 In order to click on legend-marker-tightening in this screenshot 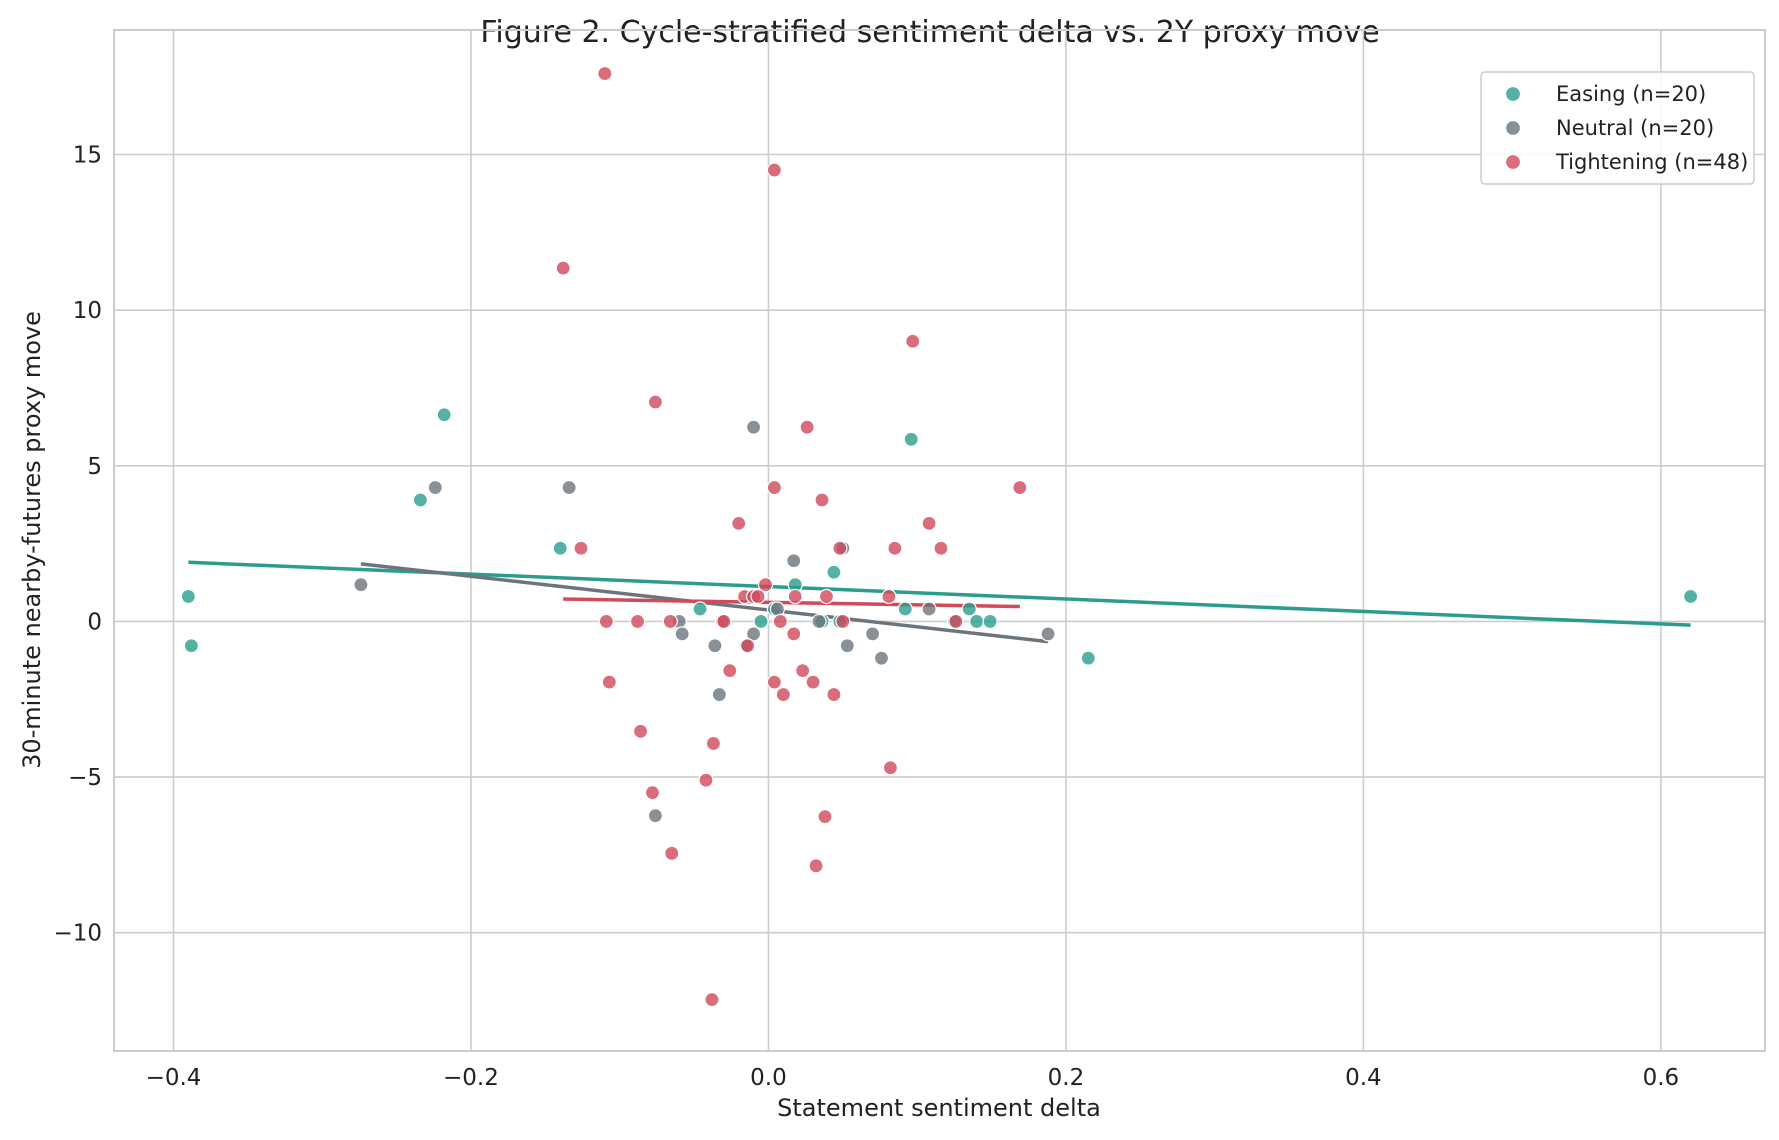, I will do `click(1513, 162)`.